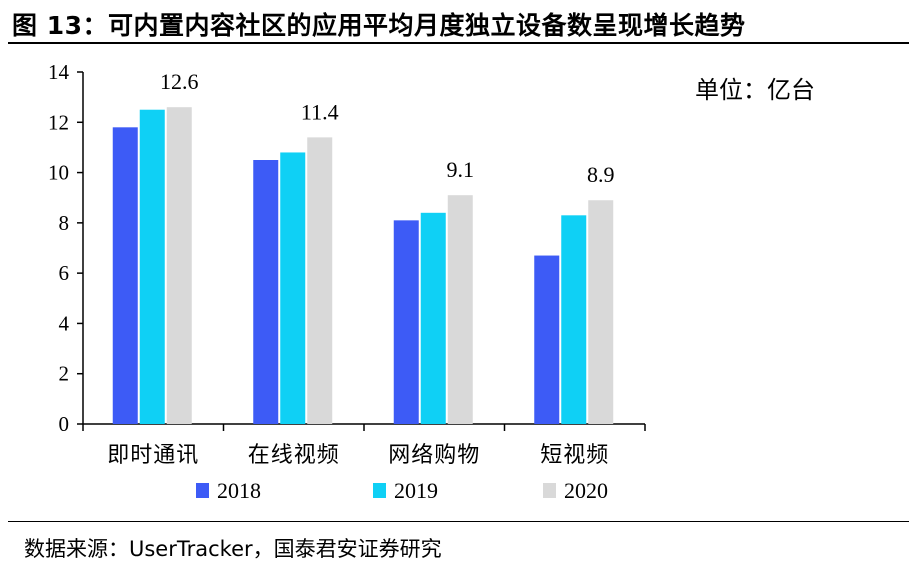 This screenshot has width=917, height=563. I want to click on y-tick-label-6: 6, so click(64, 273).